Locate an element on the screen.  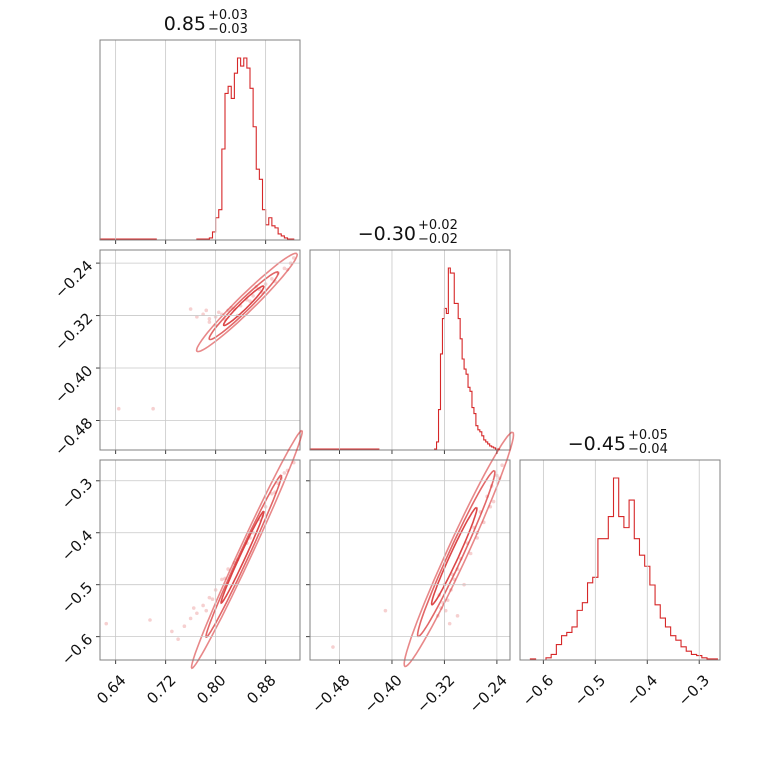
panel-title-median: −0.45 is located at coordinates (597, 444).